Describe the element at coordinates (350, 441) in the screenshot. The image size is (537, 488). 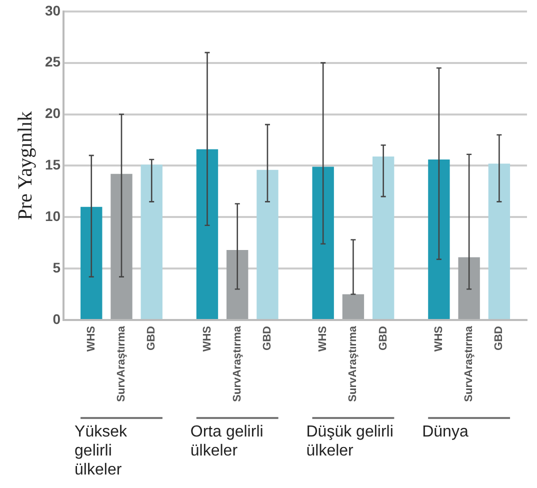
I see `x-tick-label: Düşük gelirli ülkeler` at that location.